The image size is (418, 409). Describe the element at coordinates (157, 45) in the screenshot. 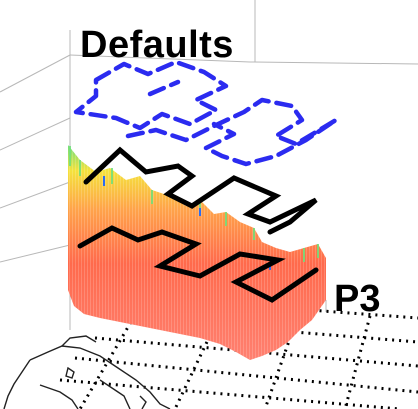

I see `defaults-label: Defaults` at that location.